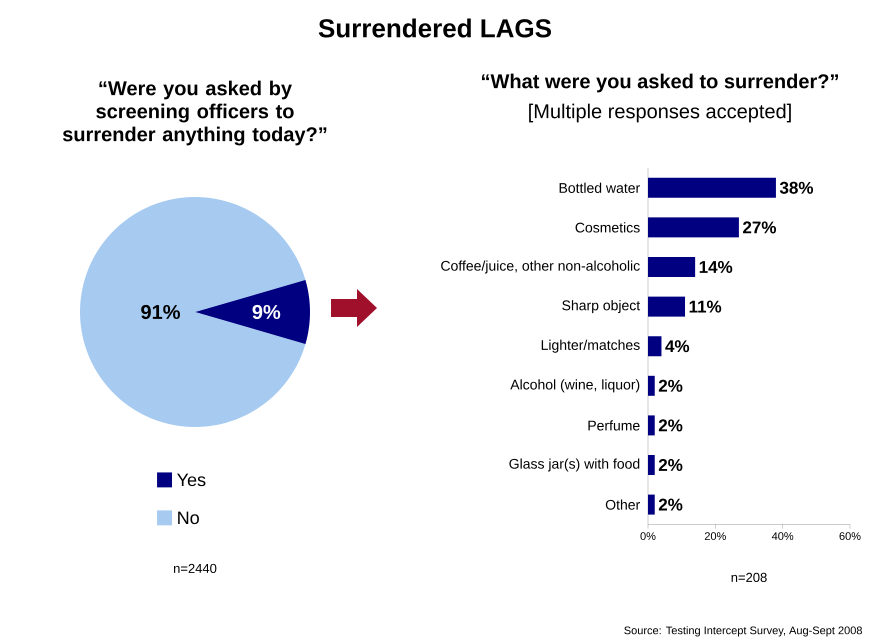  What do you see at coordinates (601, 307) in the screenshot?
I see `y-tick-label: Sharp object` at bounding box center [601, 307].